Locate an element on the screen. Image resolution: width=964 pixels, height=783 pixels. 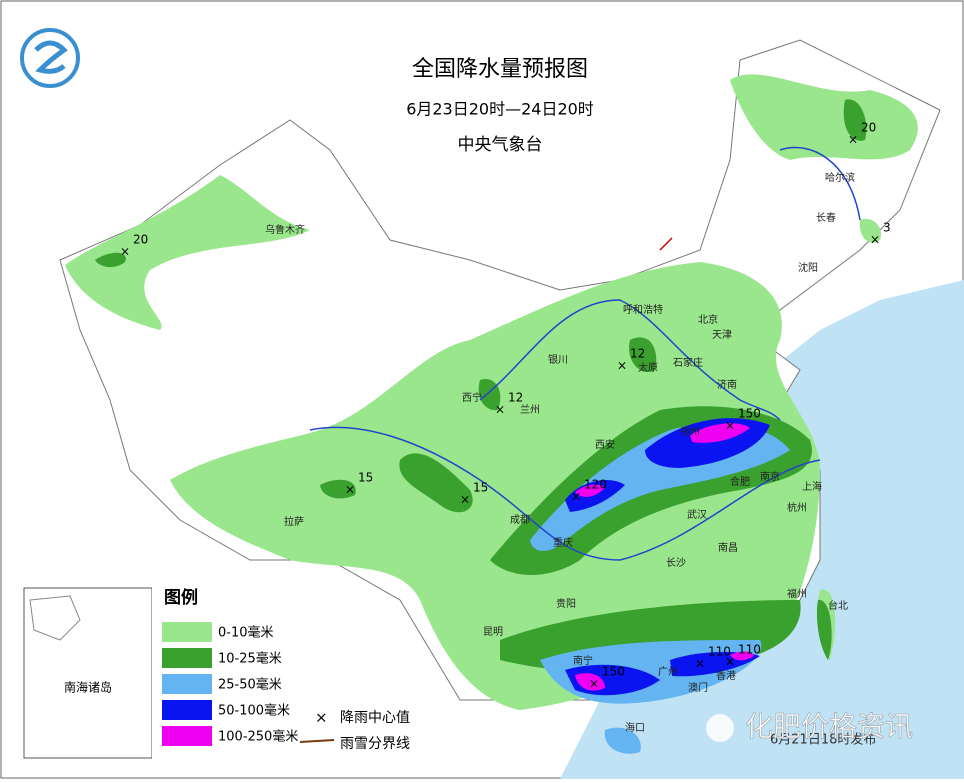
center-value: 12 is located at coordinates (515, 398).